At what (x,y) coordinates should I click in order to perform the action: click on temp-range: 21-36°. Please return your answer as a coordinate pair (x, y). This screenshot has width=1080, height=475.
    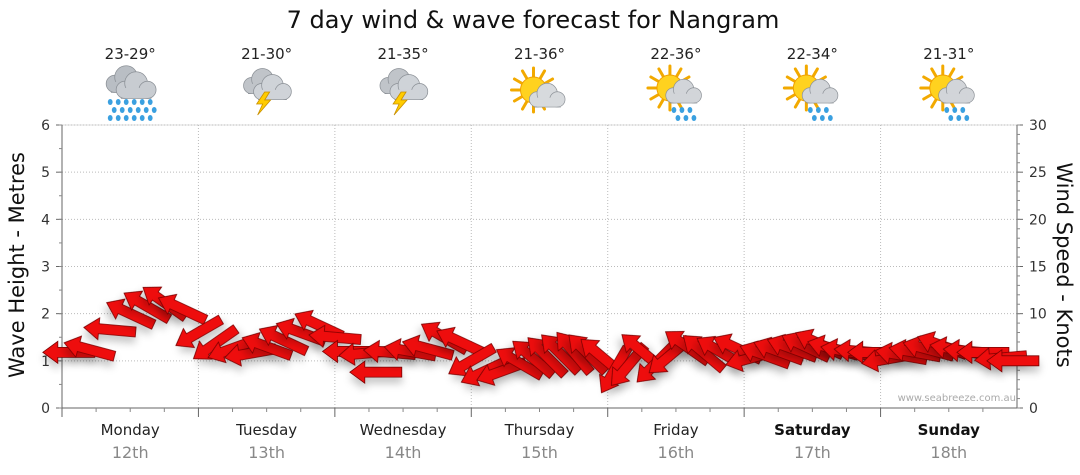
    Looking at the image, I should click on (539, 54).